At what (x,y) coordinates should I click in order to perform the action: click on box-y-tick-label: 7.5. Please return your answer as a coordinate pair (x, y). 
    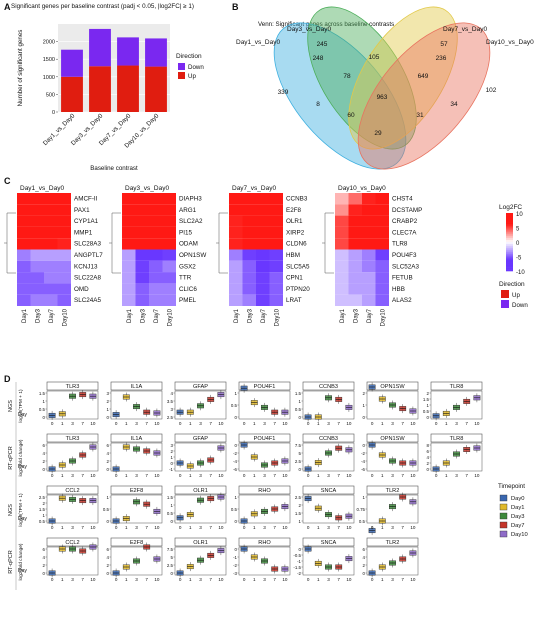
    Looking at the image, I should click on (298, 445).